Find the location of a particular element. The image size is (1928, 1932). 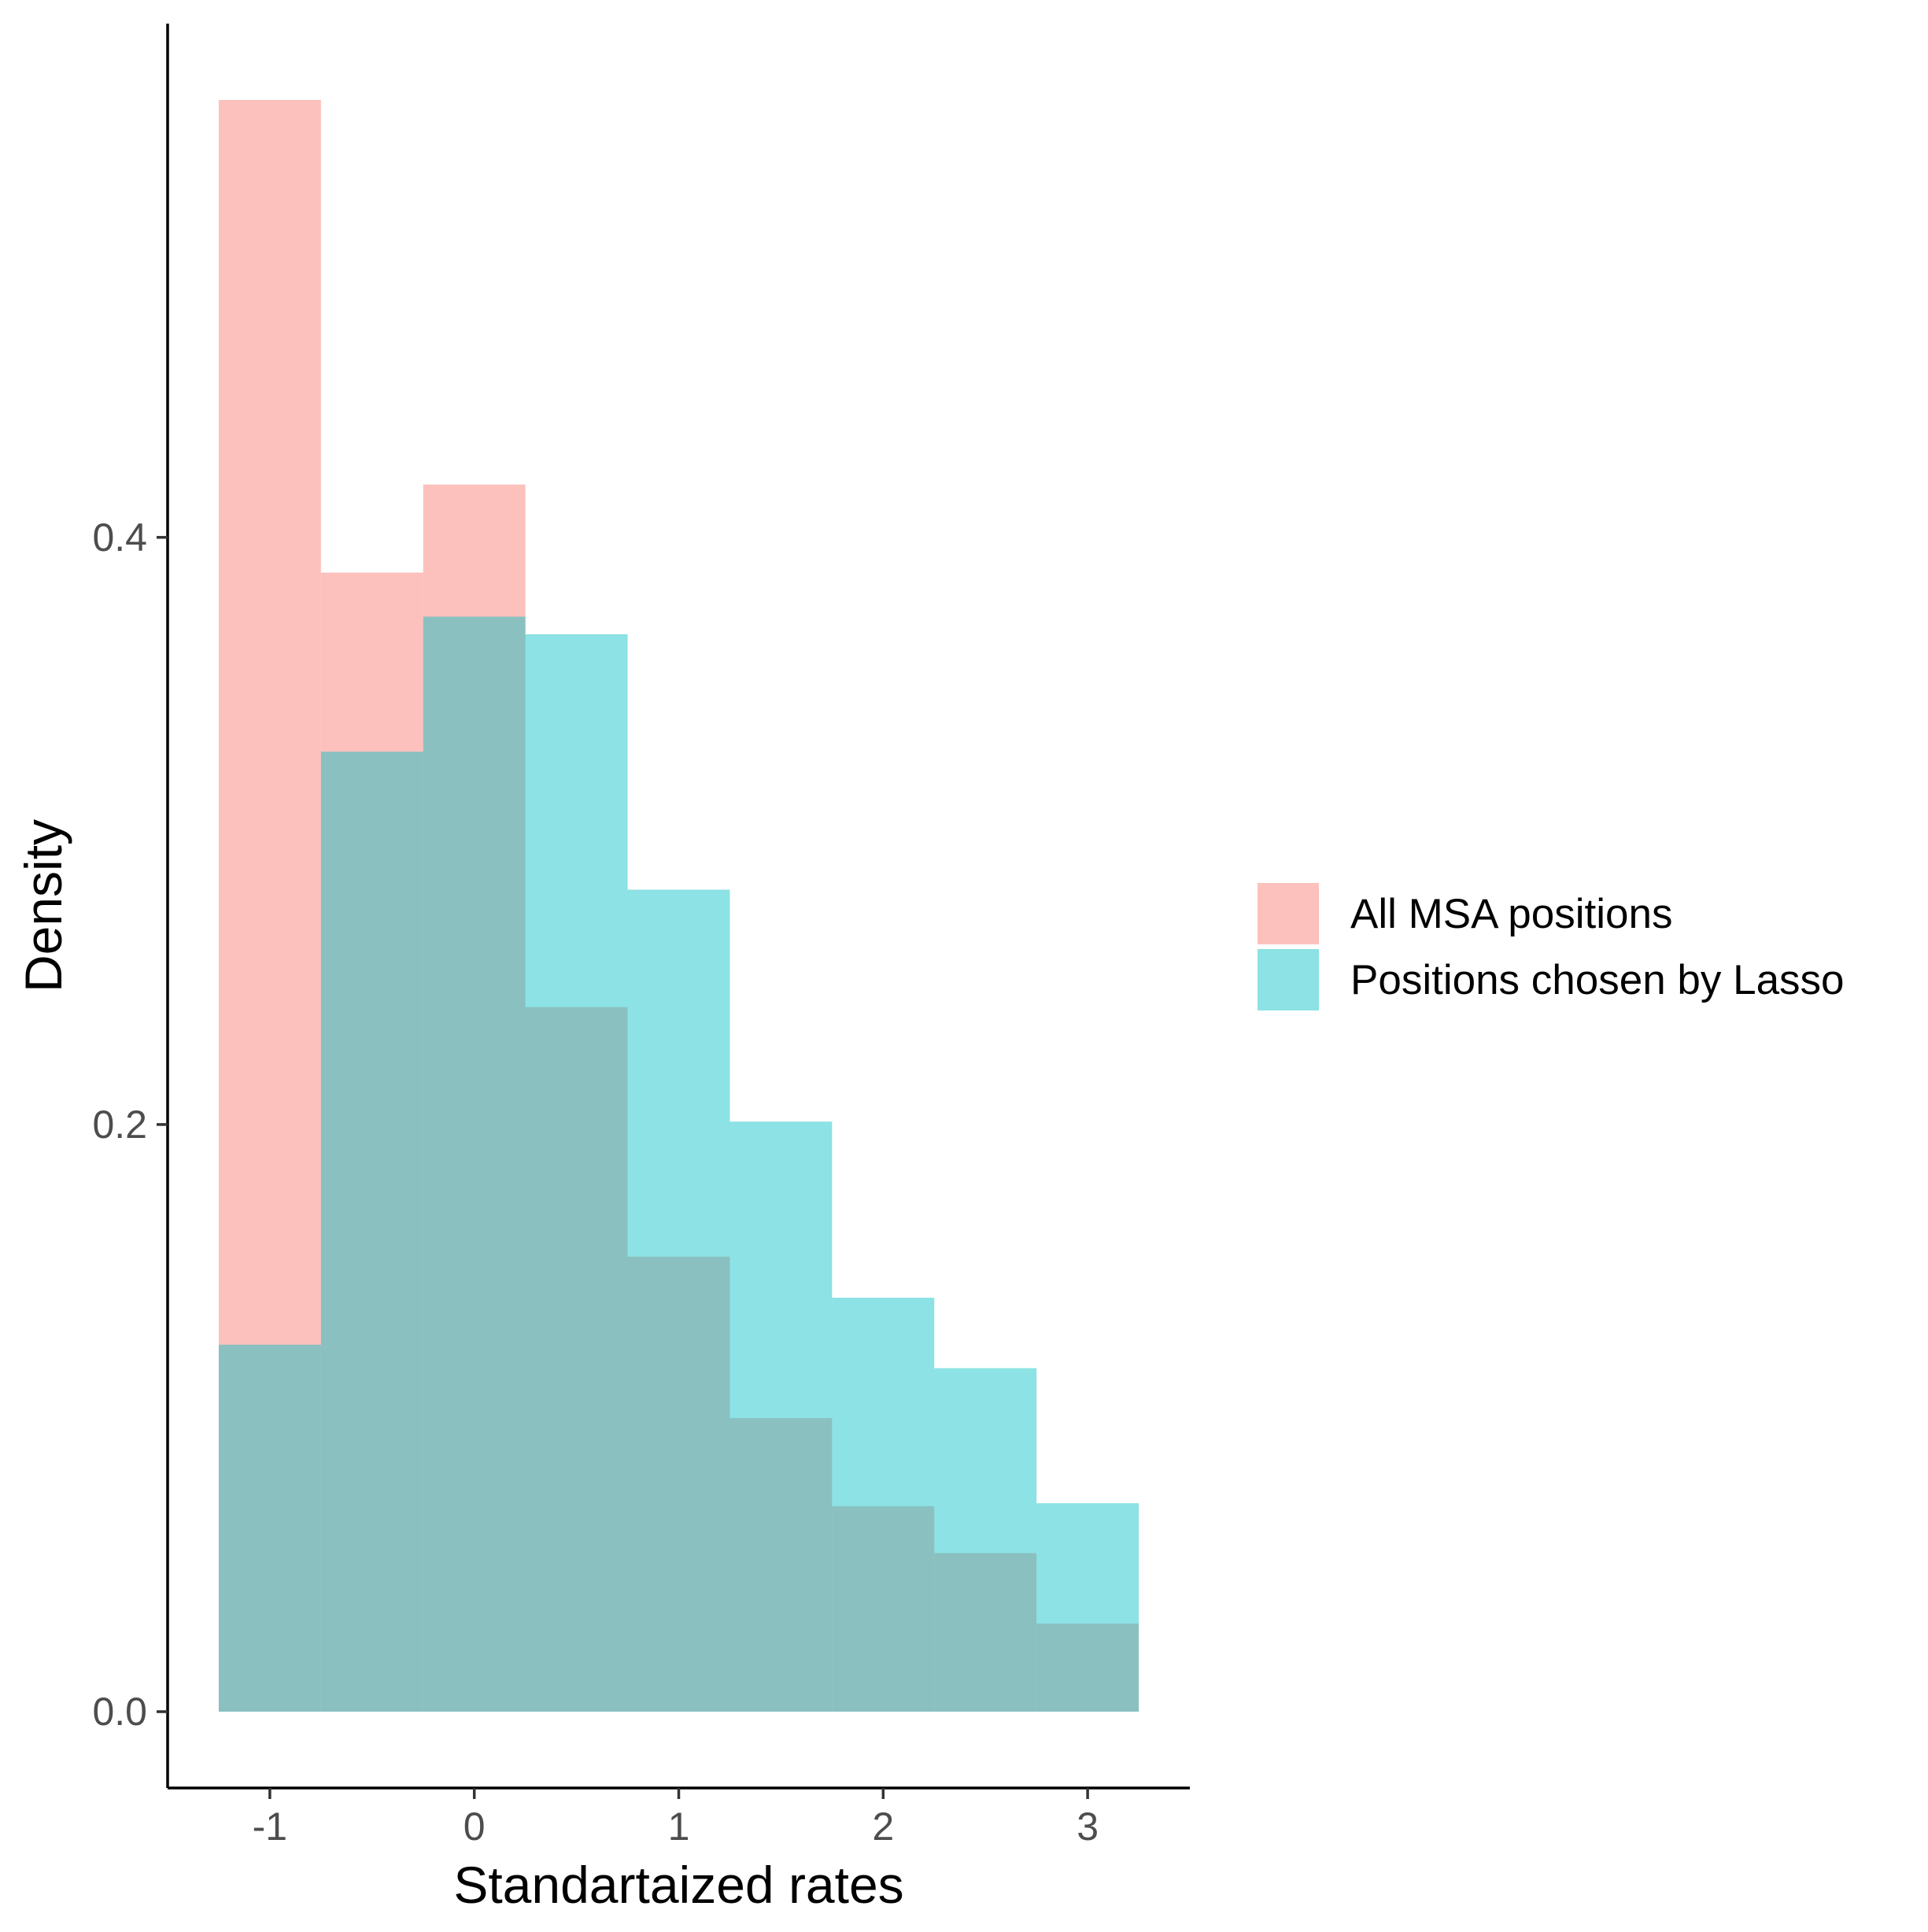

x-tick-label: 1 is located at coordinates (679, 1827).